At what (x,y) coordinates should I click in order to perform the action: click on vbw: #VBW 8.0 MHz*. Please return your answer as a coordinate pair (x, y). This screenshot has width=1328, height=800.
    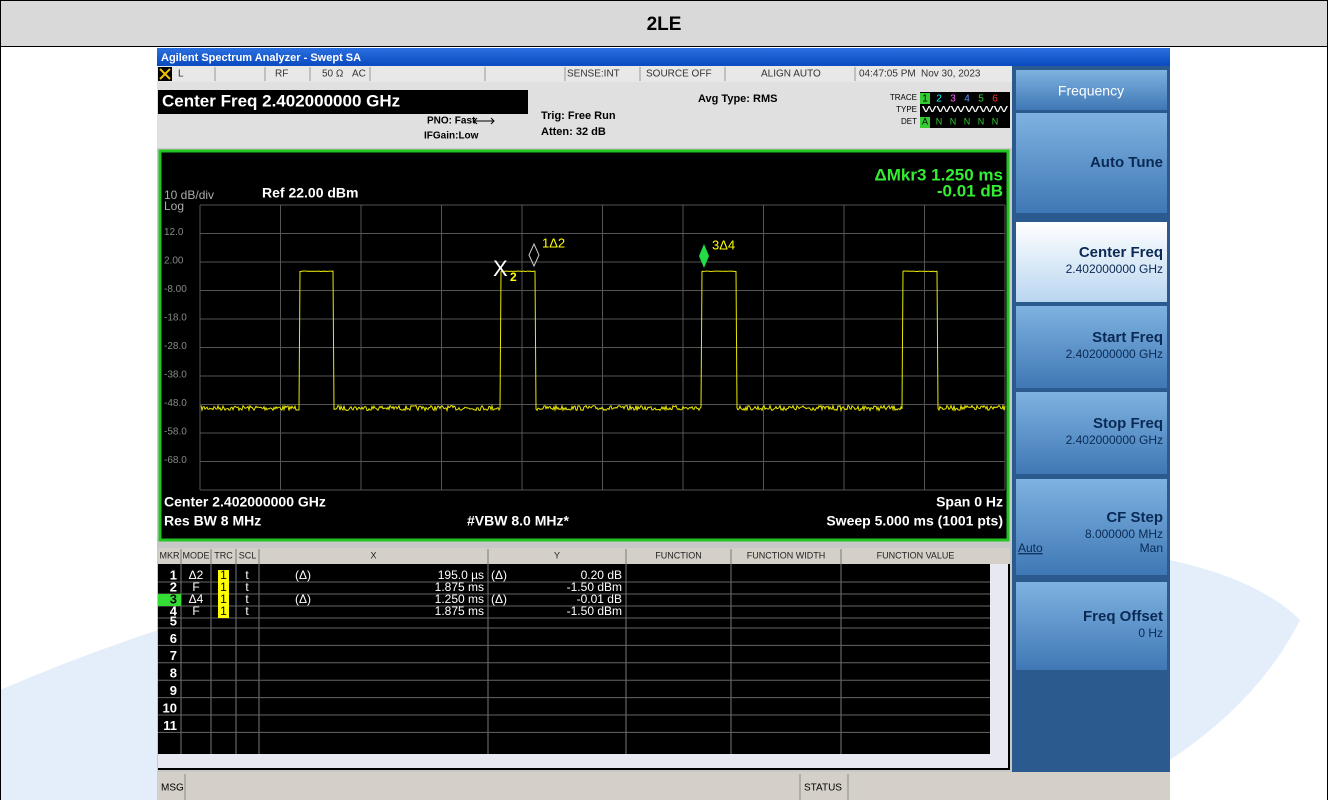
    Looking at the image, I should click on (518, 521).